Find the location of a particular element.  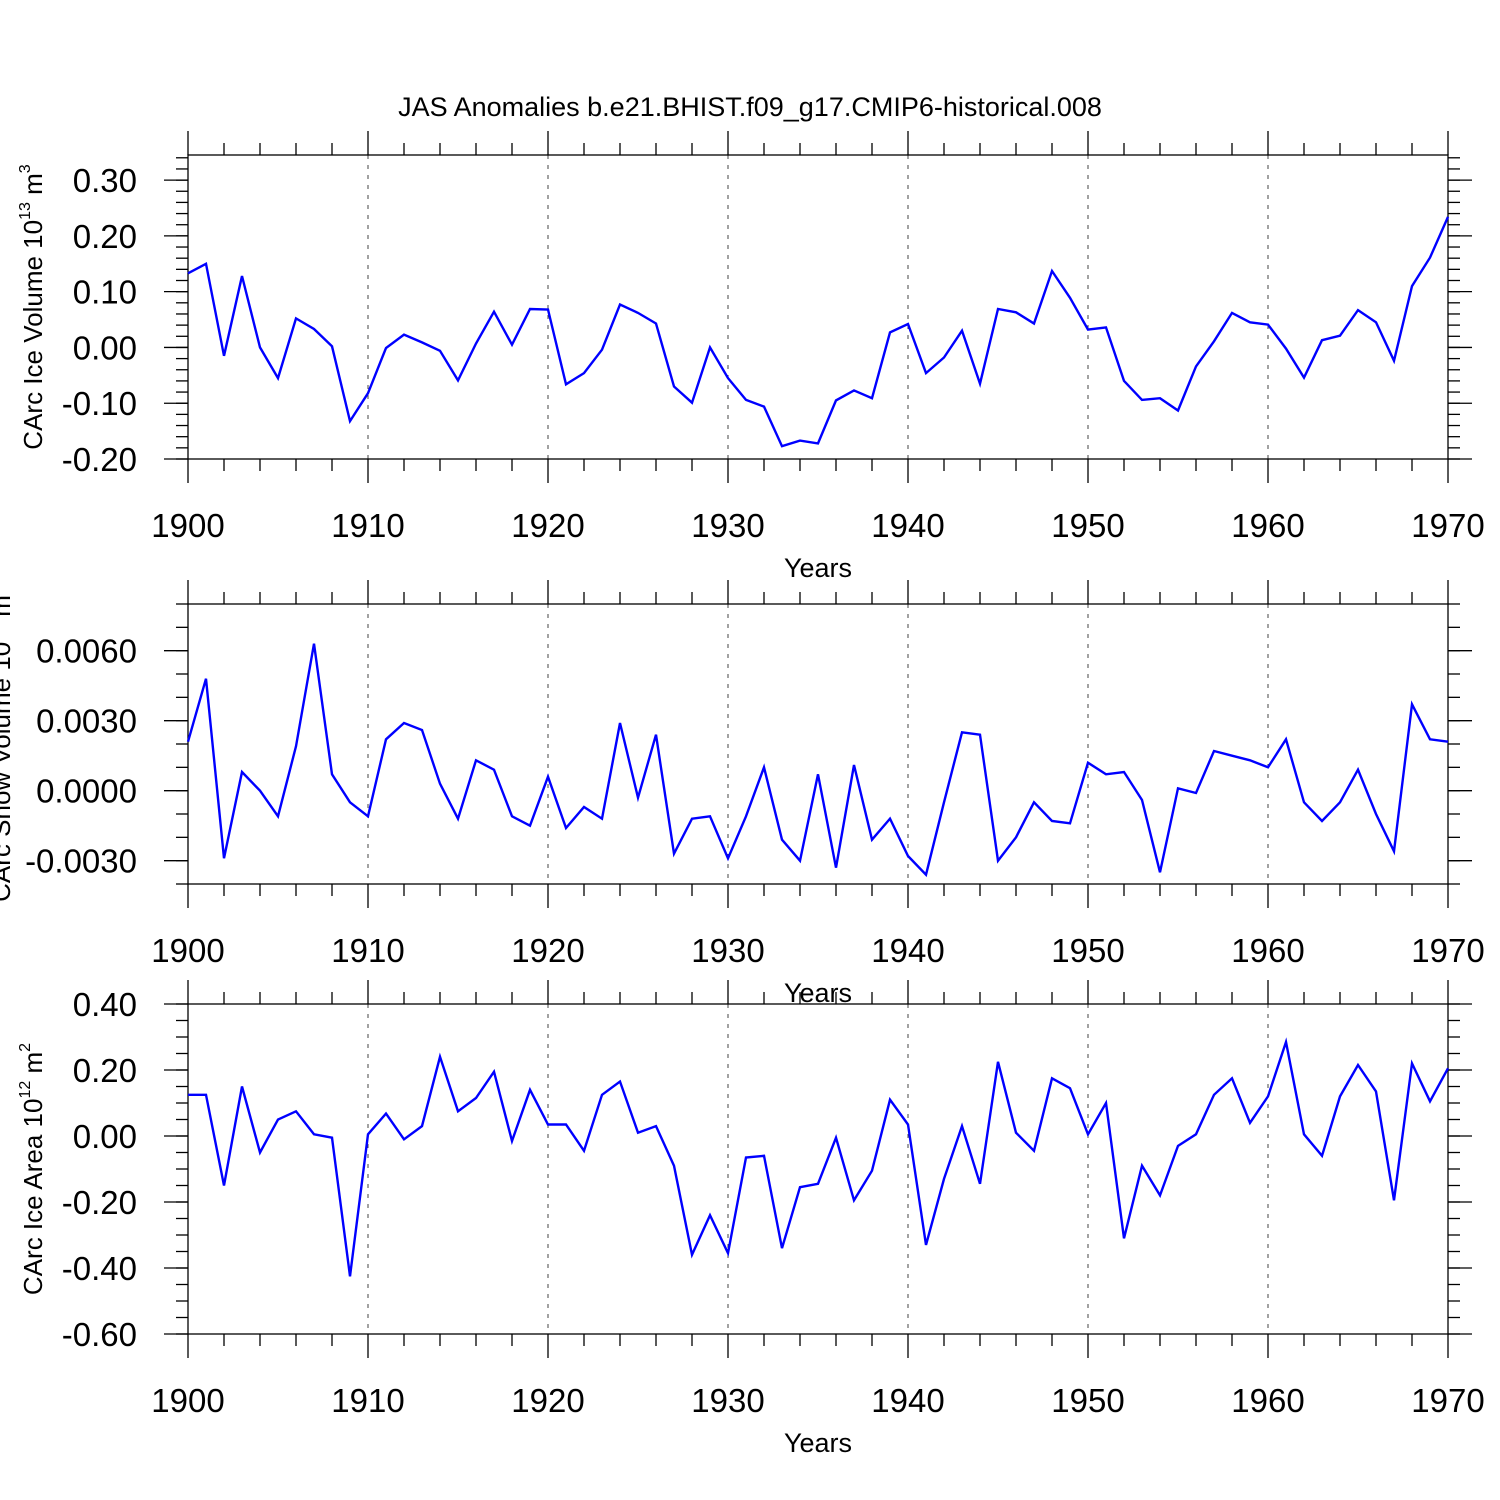

y-tick-label: 0.40 is located at coordinates (105, 1004).